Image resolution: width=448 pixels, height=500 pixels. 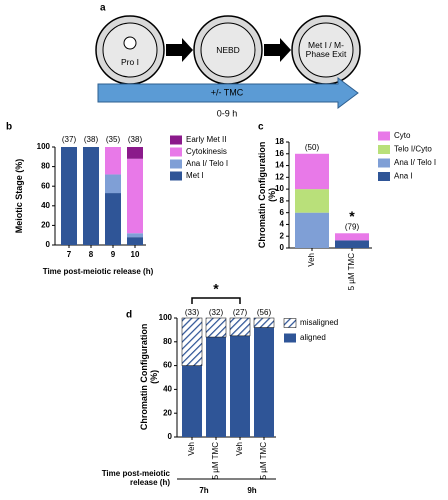 I want to click on n-label: (37), so click(x=69, y=139).